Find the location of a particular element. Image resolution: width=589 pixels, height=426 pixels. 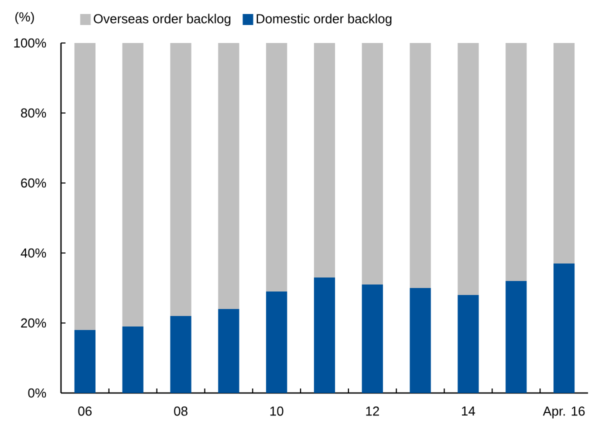

y-tick-label: 80% is located at coordinates (33, 113).